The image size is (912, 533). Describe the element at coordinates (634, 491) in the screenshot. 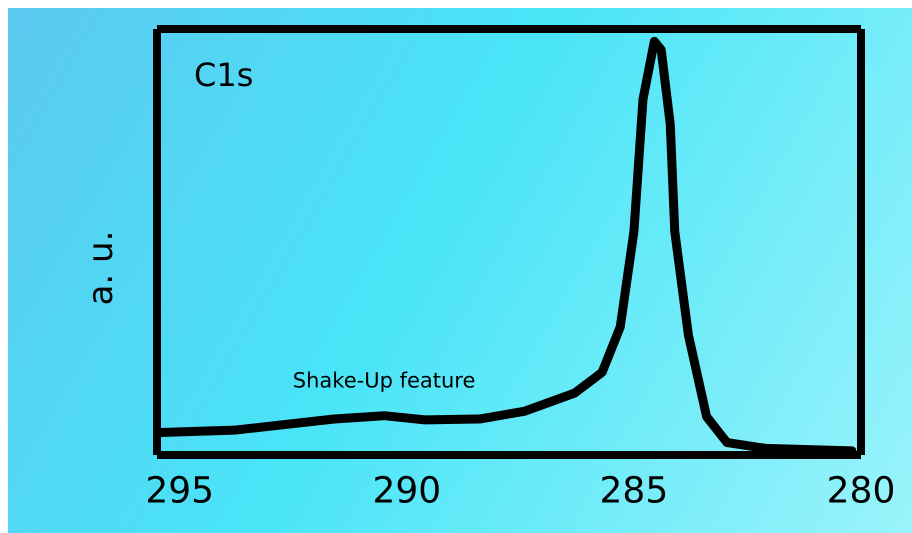

I see `x-tick-label: 285` at that location.